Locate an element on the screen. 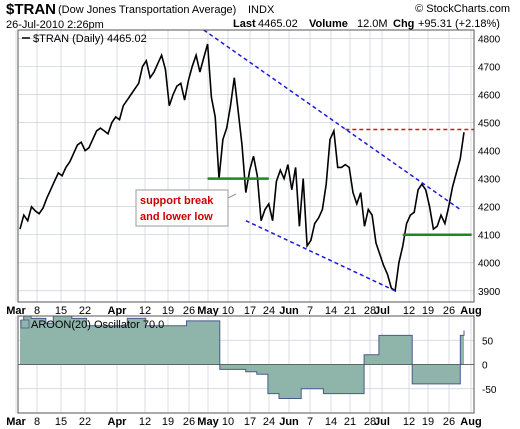  price-y-tick-label: 4800 is located at coordinates (489, 39).